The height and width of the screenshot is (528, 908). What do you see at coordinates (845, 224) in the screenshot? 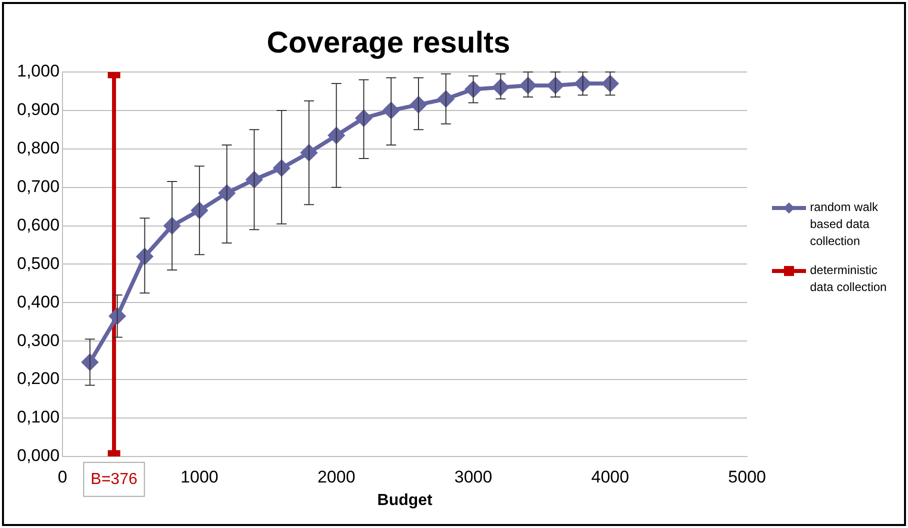
I see `legend-label: random walk based data collection` at bounding box center [845, 224].